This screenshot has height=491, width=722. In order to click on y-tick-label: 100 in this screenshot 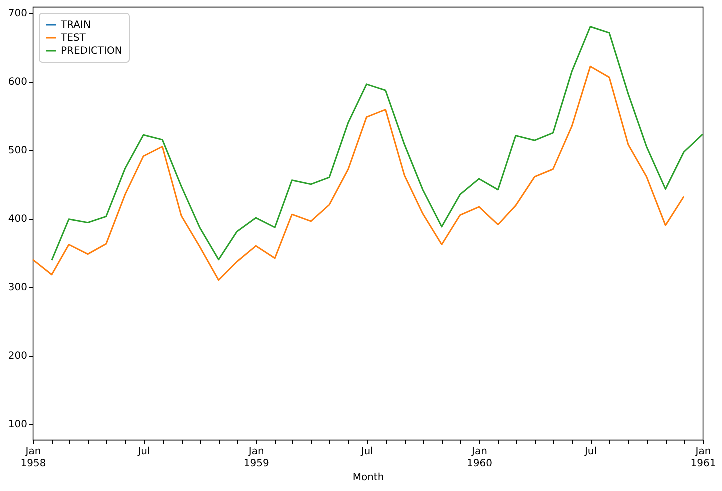, I will do `click(18, 425)`.